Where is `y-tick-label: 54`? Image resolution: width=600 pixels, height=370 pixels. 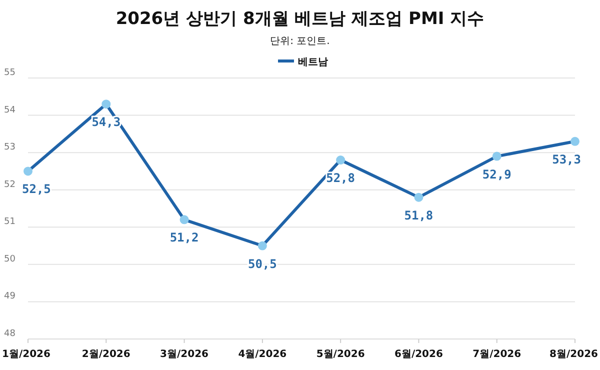
y-tick-label: 54 is located at coordinates (10, 110).